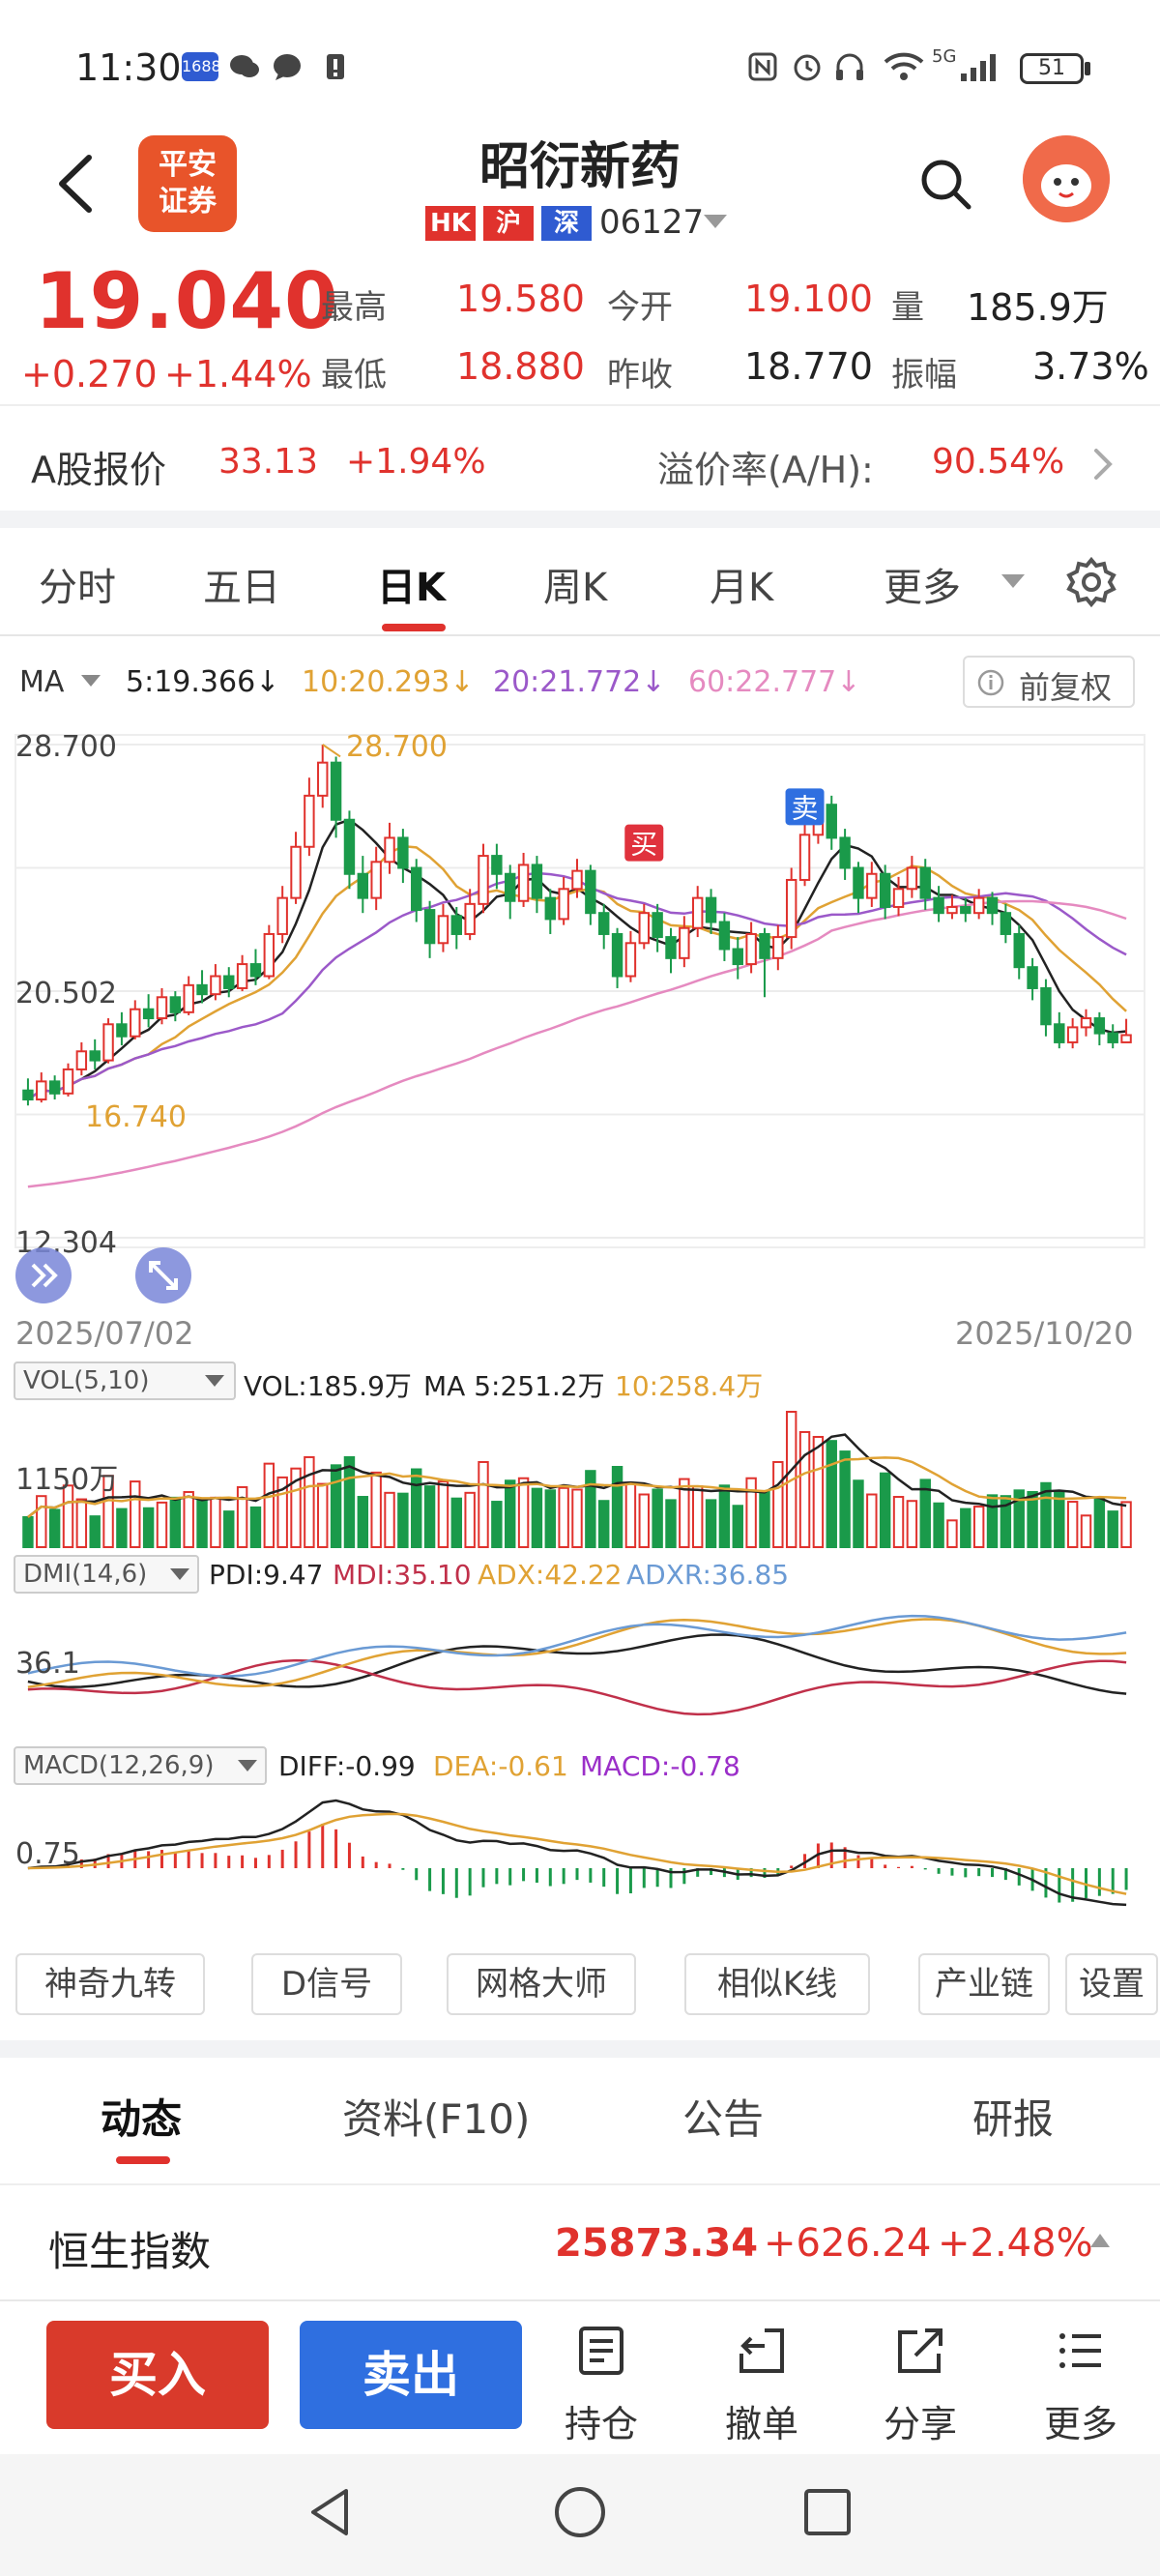  I want to click on tab-five-day: 五日, so click(242, 588).